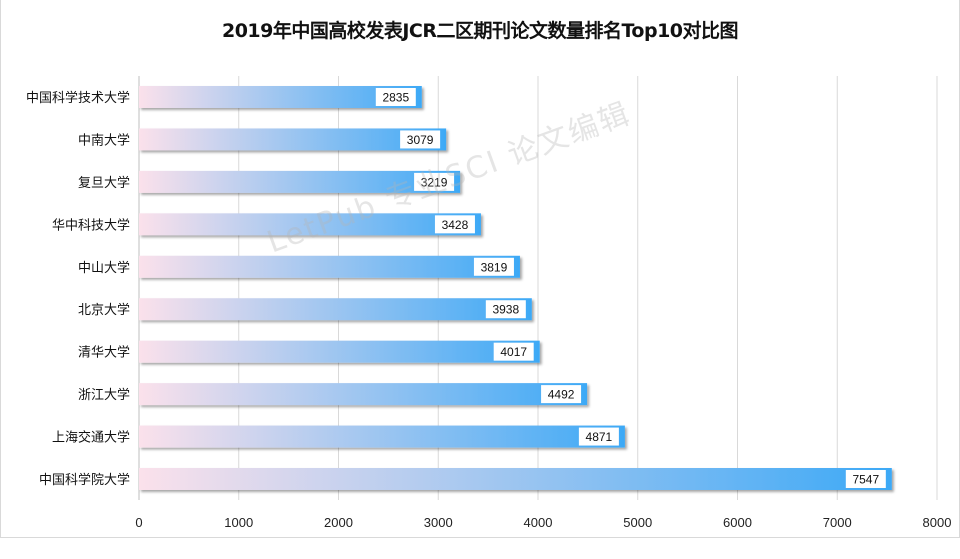  What do you see at coordinates (438, 522) in the screenshot?
I see `x-tick-label: 3000` at bounding box center [438, 522].